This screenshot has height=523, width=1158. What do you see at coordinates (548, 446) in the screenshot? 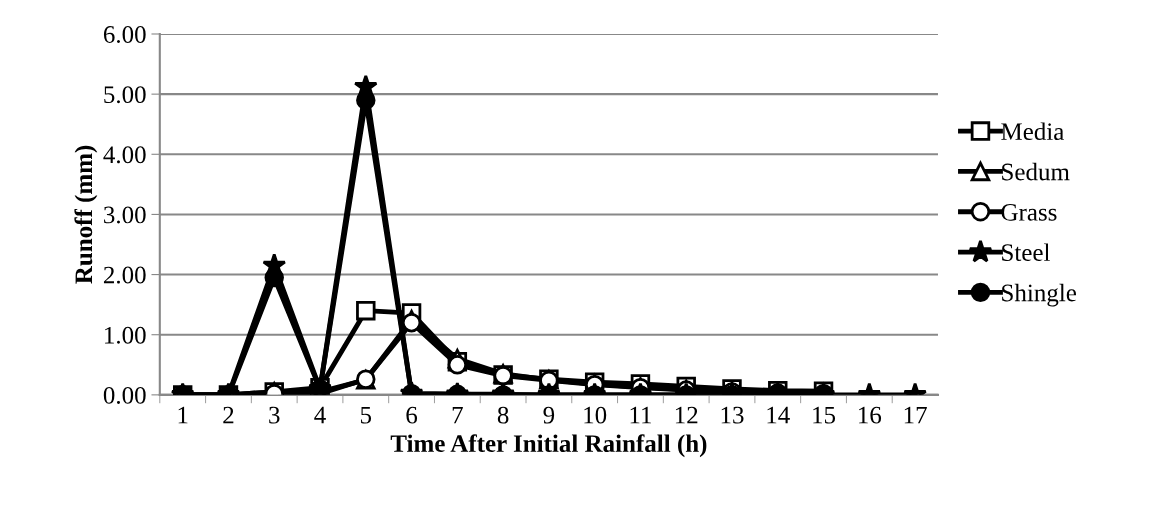
I see `x-axis-title: Time After Initial Rainfall (h)` at bounding box center [548, 446].